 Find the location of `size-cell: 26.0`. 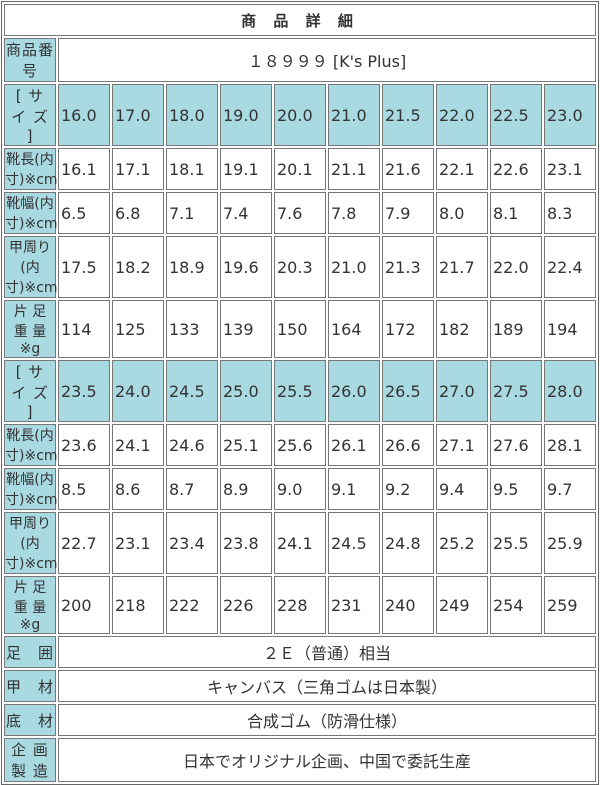

size-cell: 26.0 is located at coordinates (354, 391).